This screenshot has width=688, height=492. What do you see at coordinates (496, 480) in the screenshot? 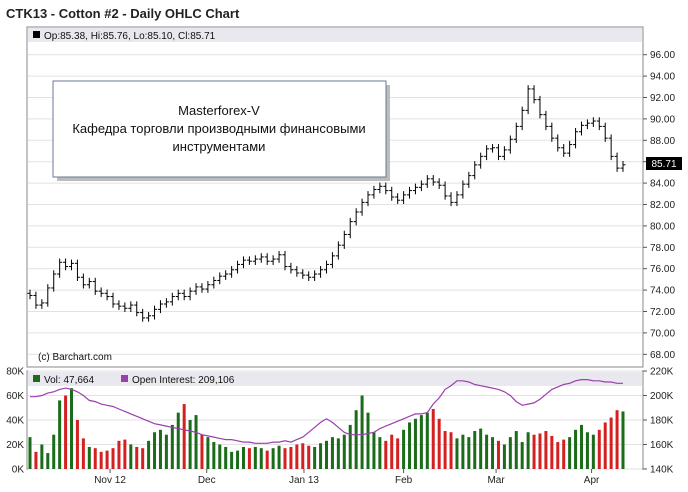
I see `x-tick-label: Mar` at bounding box center [496, 480].